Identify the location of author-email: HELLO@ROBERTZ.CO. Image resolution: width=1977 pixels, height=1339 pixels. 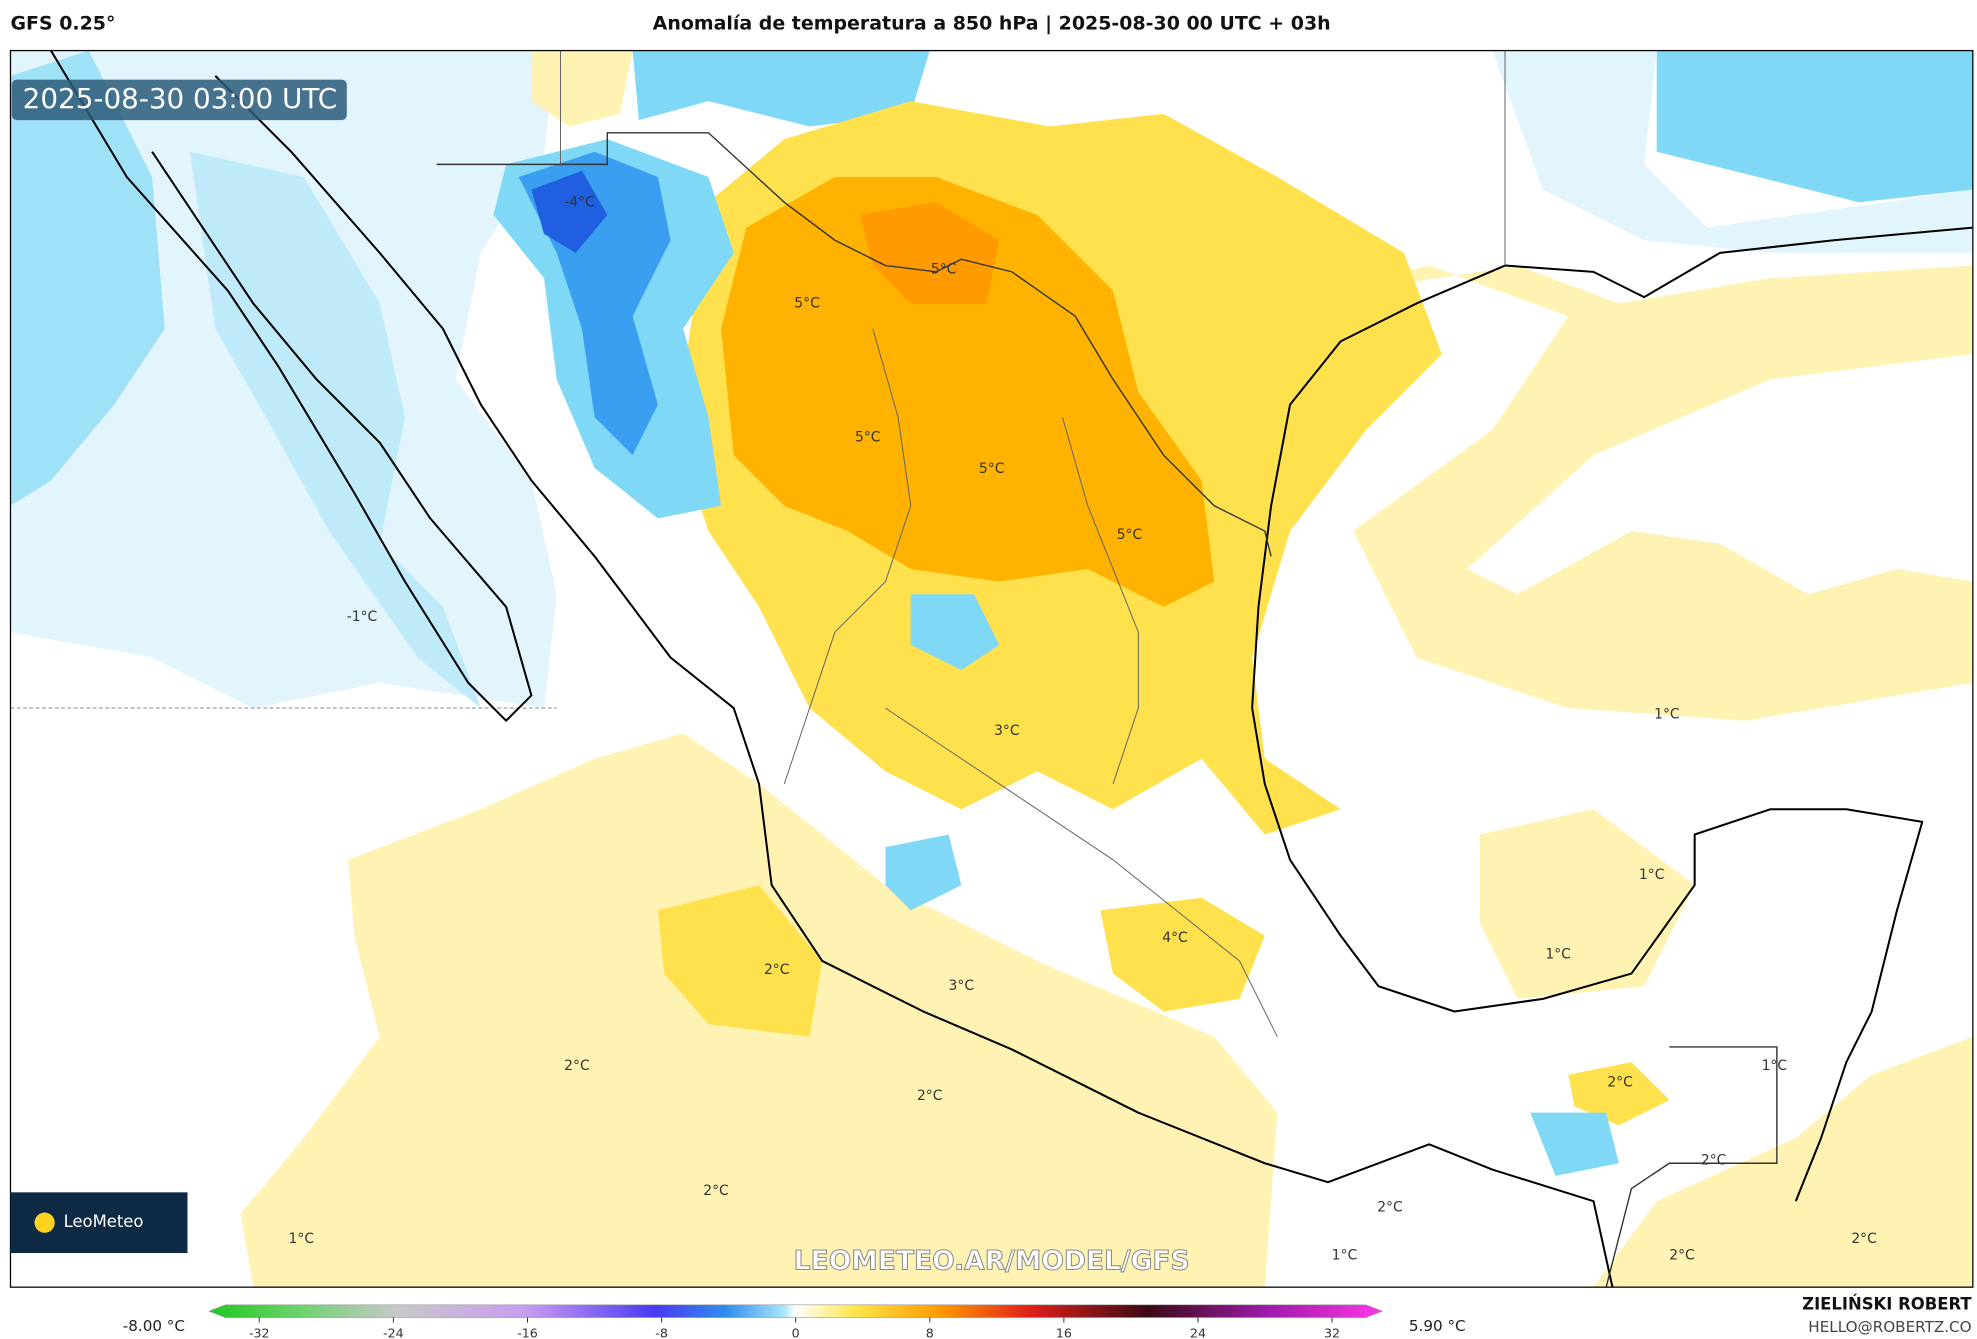
(1889, 1327).